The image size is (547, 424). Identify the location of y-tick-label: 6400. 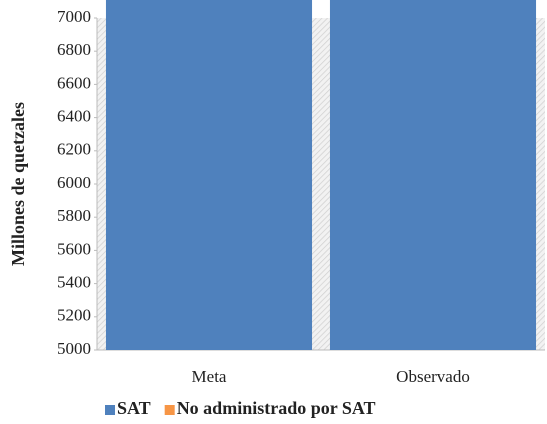
(74, 116).